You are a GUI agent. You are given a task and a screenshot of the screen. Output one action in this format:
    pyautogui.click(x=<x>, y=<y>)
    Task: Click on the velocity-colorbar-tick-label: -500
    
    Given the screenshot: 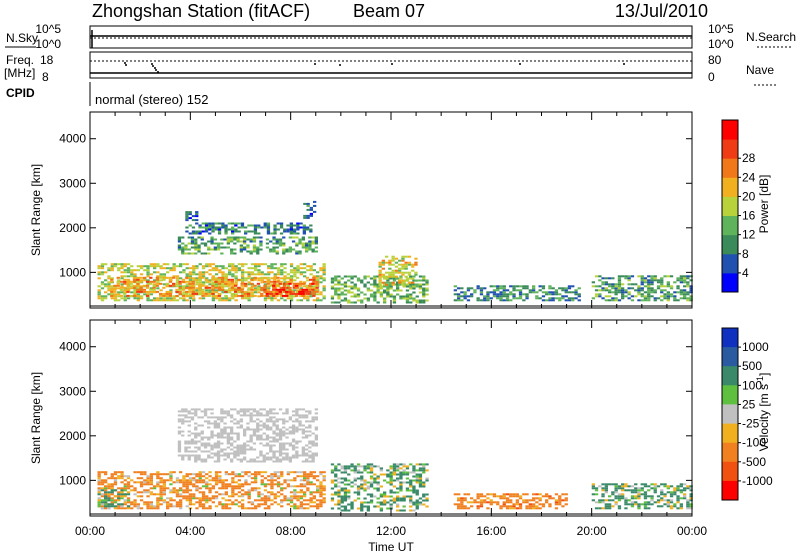 What is the action you would take?
    pyautogui.click(x=754, y=462)
    